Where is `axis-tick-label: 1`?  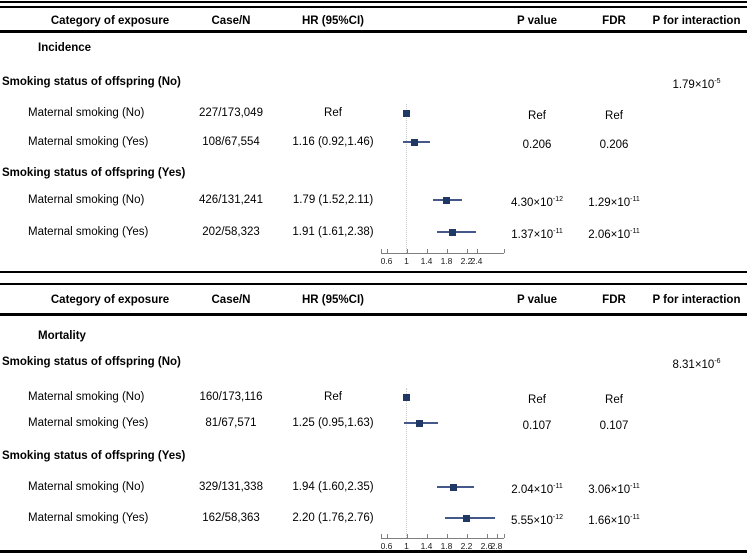
axis-tick-label: 1 is located at coordinates (406, 261).